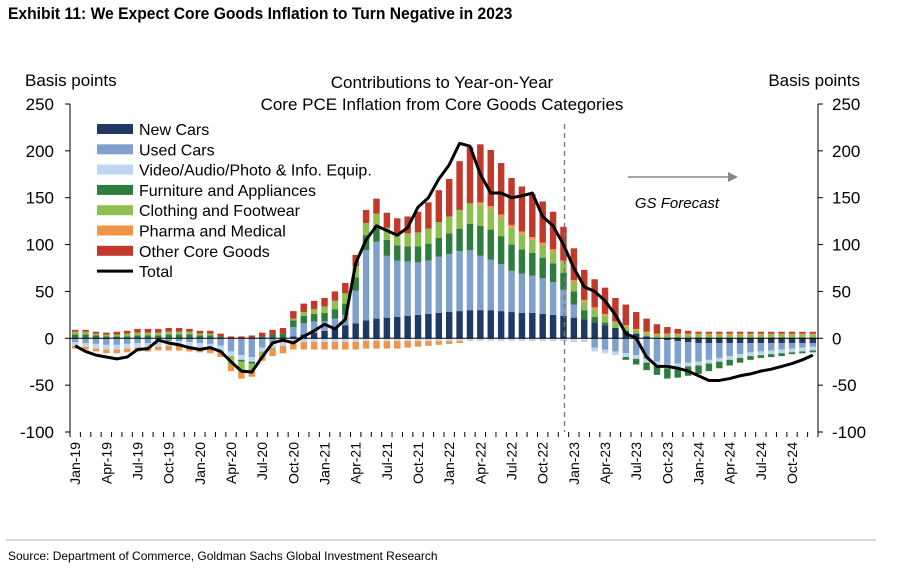 This screenshot has width=900, height=586. I want to click on x-tick-label-jan-20: Jan-20, so click(200, 463).